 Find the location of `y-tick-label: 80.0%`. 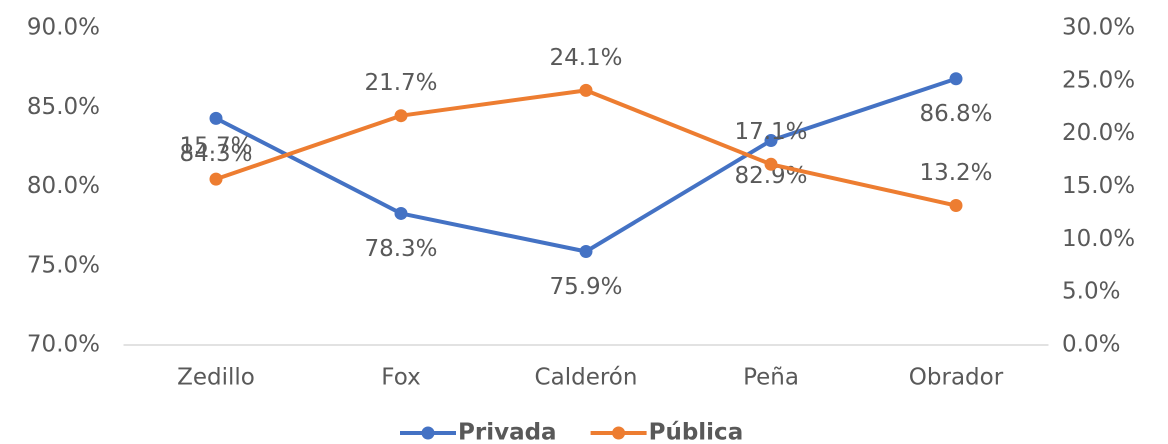

y-tick-label: 80.0% is located at coordinates (63, 186).